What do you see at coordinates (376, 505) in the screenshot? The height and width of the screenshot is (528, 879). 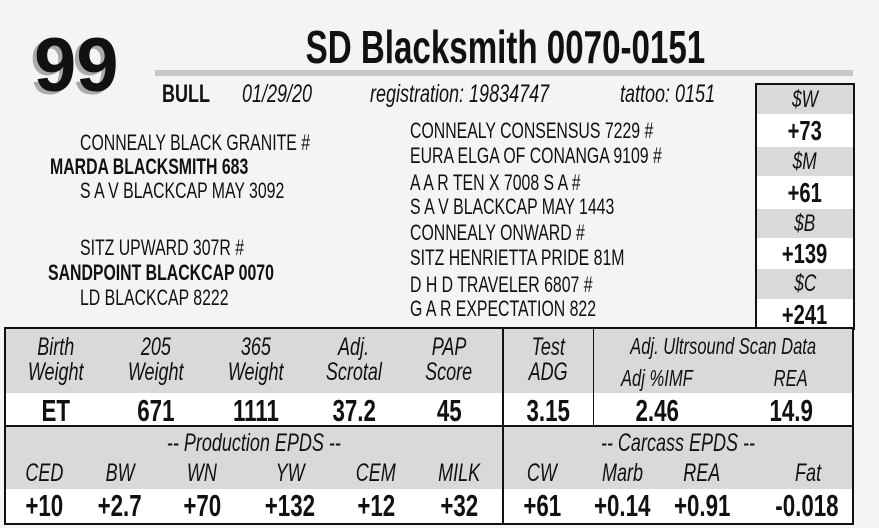 I see `value-cem: +12` at bounding box center [376, 505].